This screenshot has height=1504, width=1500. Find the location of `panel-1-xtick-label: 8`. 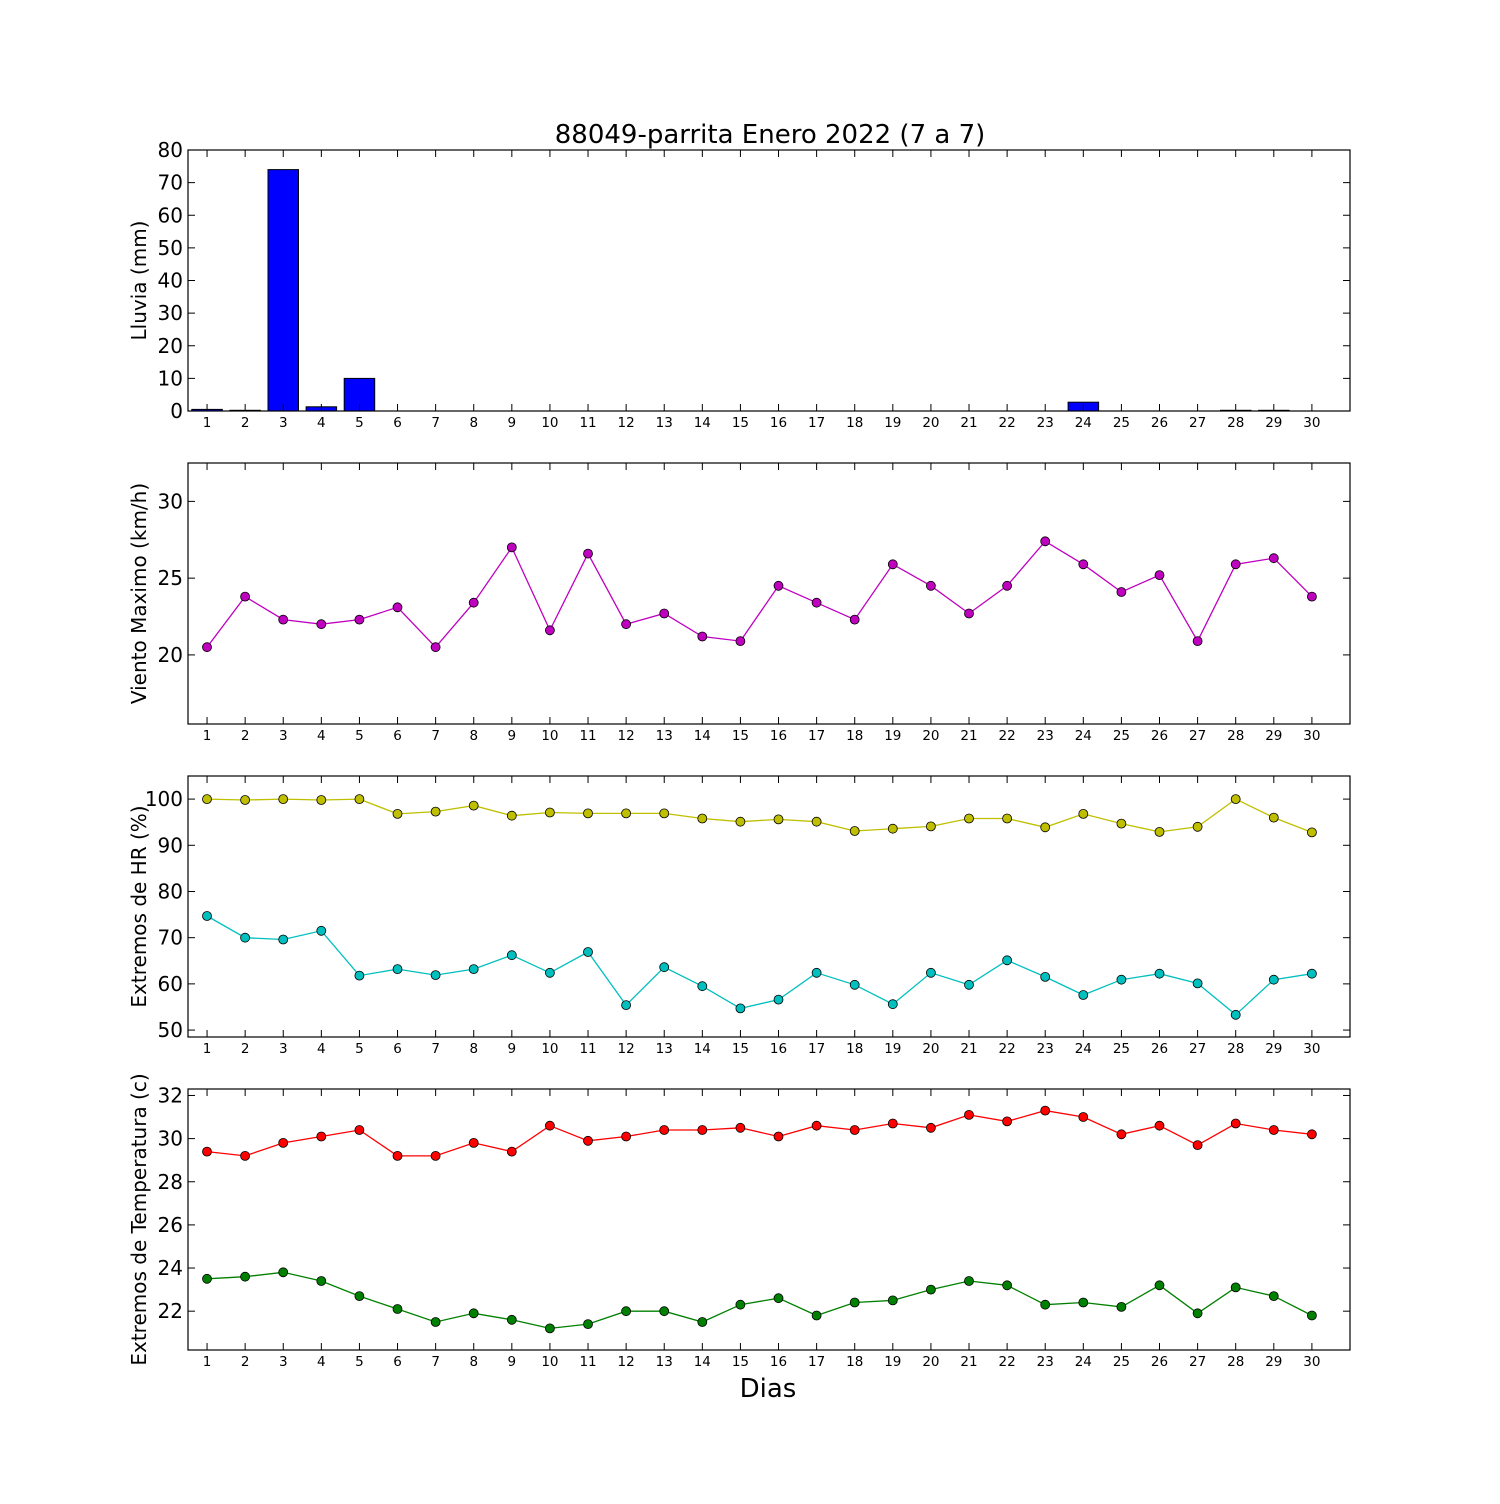

panel-1-xtick-label: 8 is located at coordinates (473, 423).